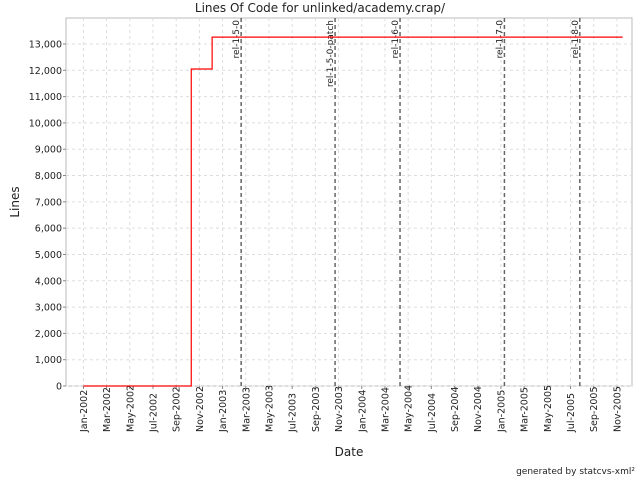 The height and width of the screenshot is (480, 640). What do you see at coordinates (45, 45) in the screenshot?
I see `y-tick-label: 13,000` at bounding box center [45, 45].